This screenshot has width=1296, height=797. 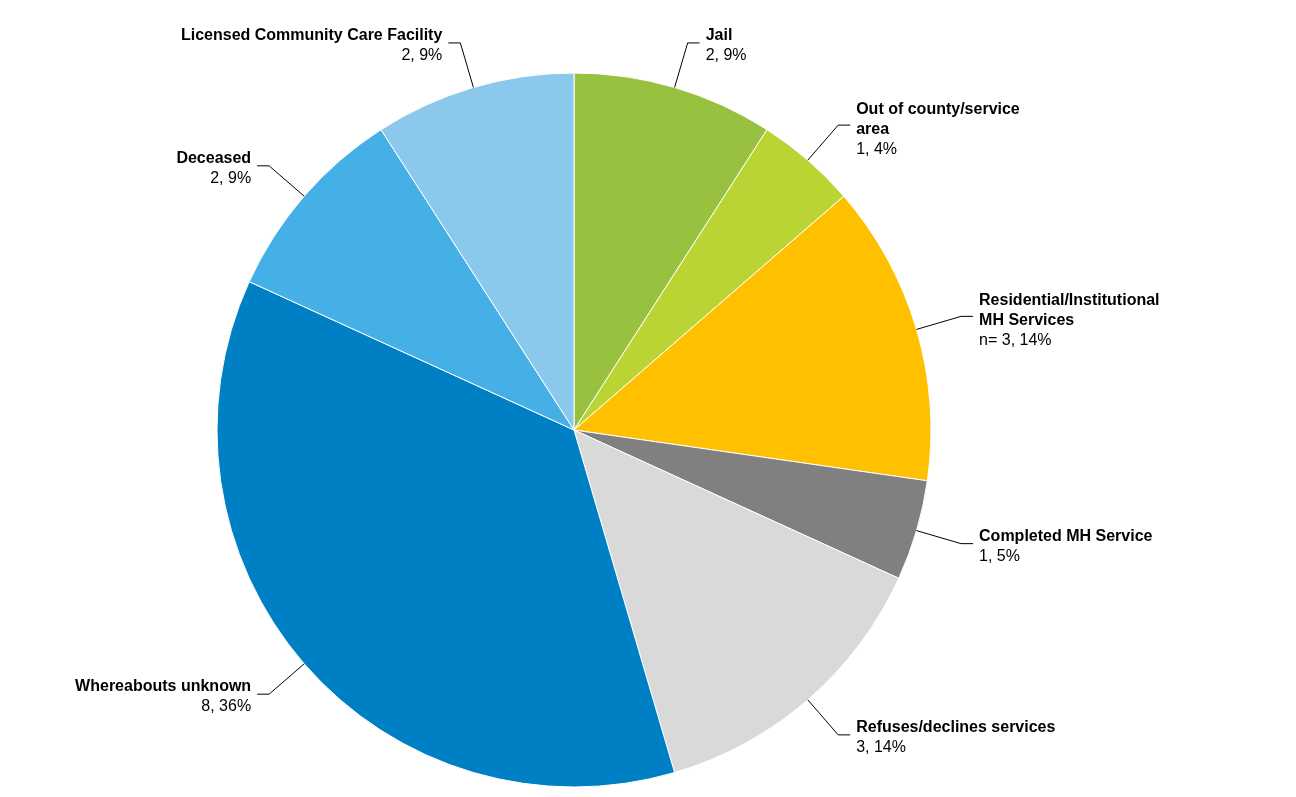 I want to click on data-label: 1, 5%, so click(x=999, y=555).